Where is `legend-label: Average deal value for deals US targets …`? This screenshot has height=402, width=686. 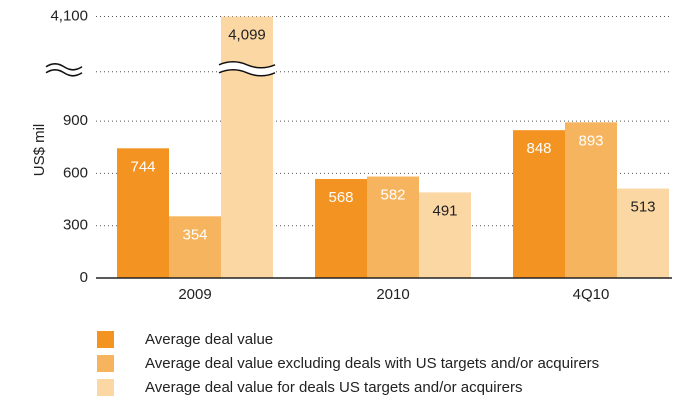
legend-label: Average deal value for deals US targets … is located at coordinates (333, 387).